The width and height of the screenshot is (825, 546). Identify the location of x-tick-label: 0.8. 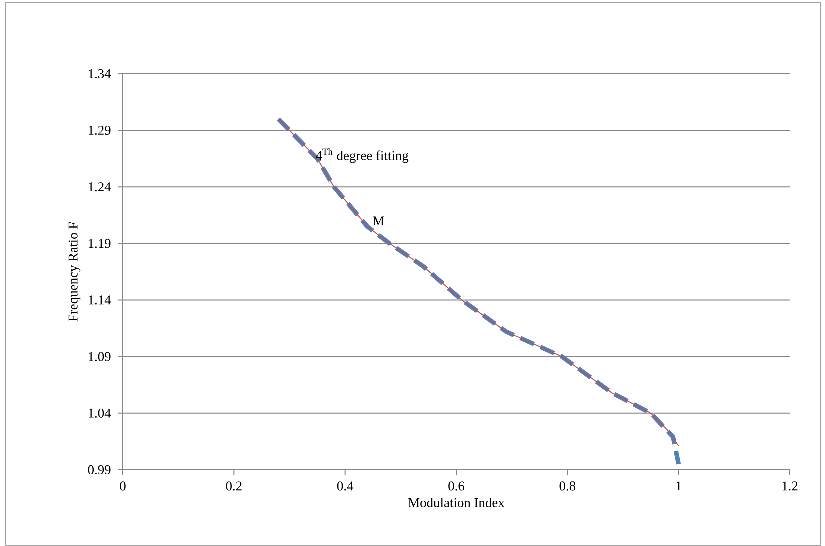
(568, 486).